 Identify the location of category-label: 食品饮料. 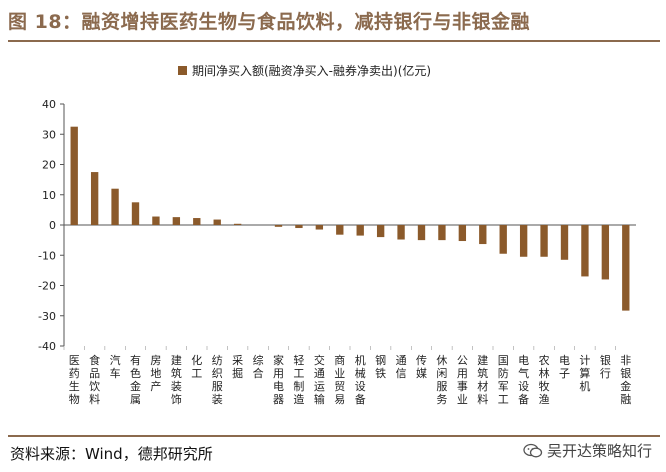
(94, 379).